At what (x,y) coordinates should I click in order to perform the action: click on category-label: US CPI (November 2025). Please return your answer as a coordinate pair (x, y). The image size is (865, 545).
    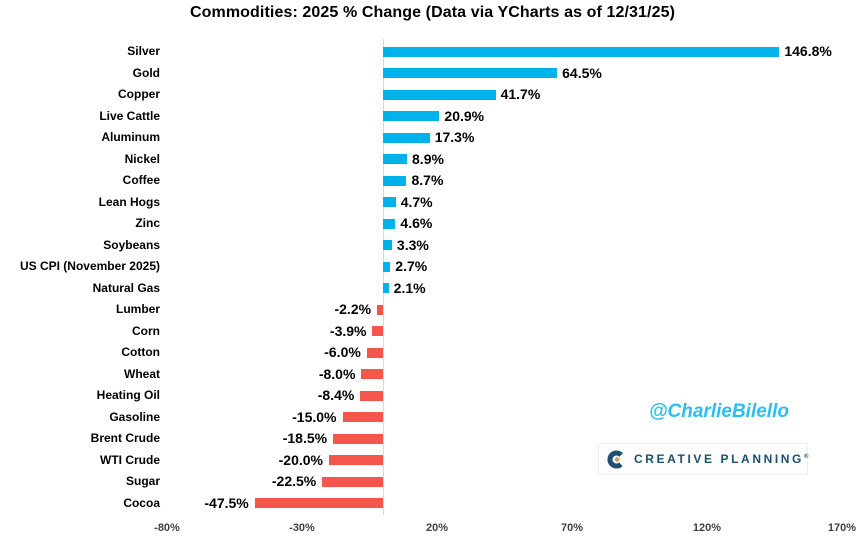
    Looking at the image, I should click on (89, 266).